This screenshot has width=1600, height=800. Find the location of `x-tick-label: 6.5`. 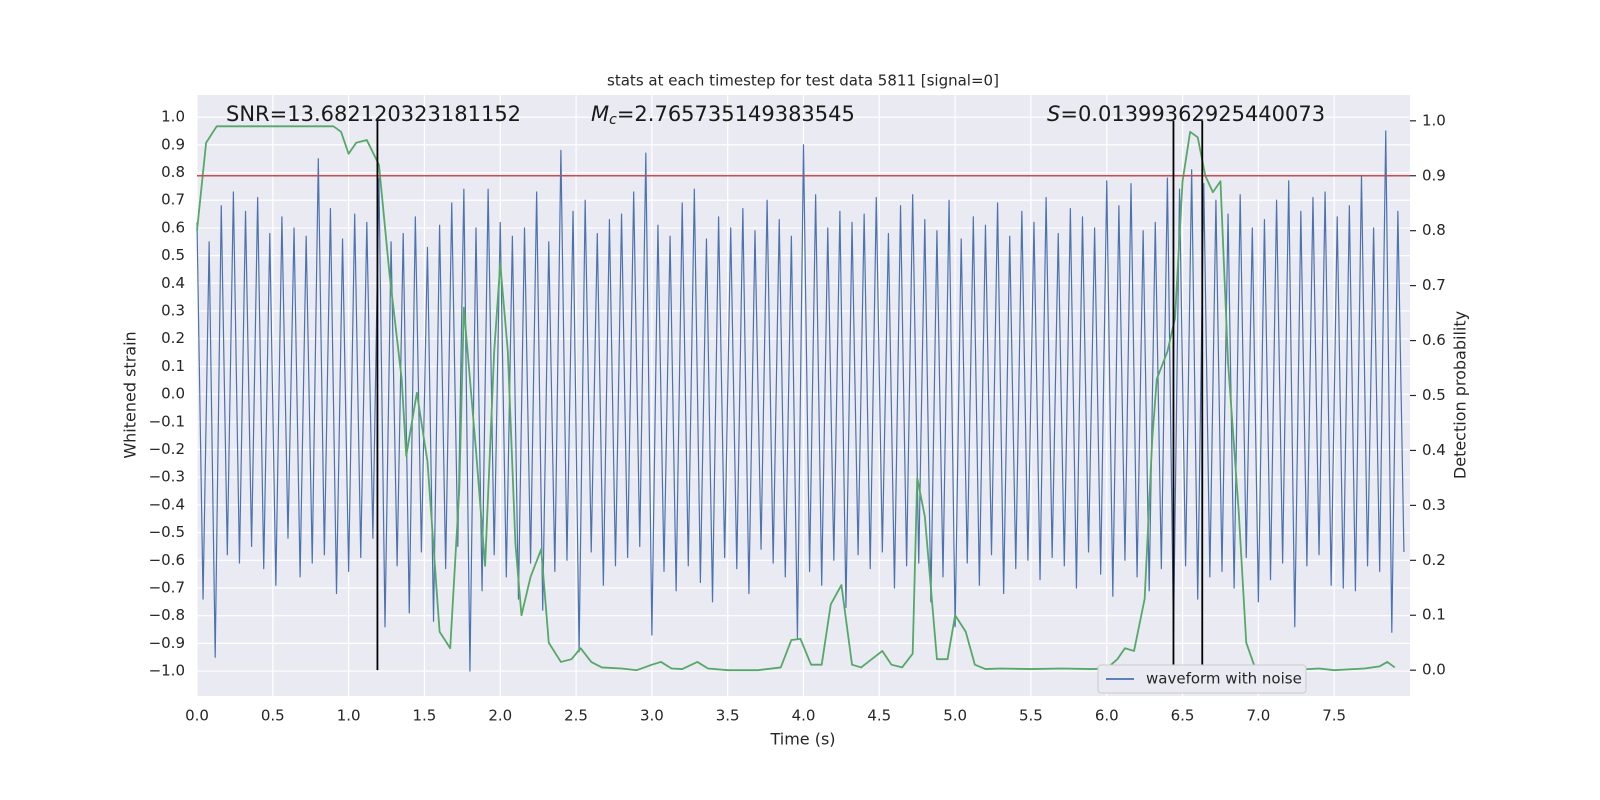

x-tick-label: 6.5 is located at coordinates (1183, 716).